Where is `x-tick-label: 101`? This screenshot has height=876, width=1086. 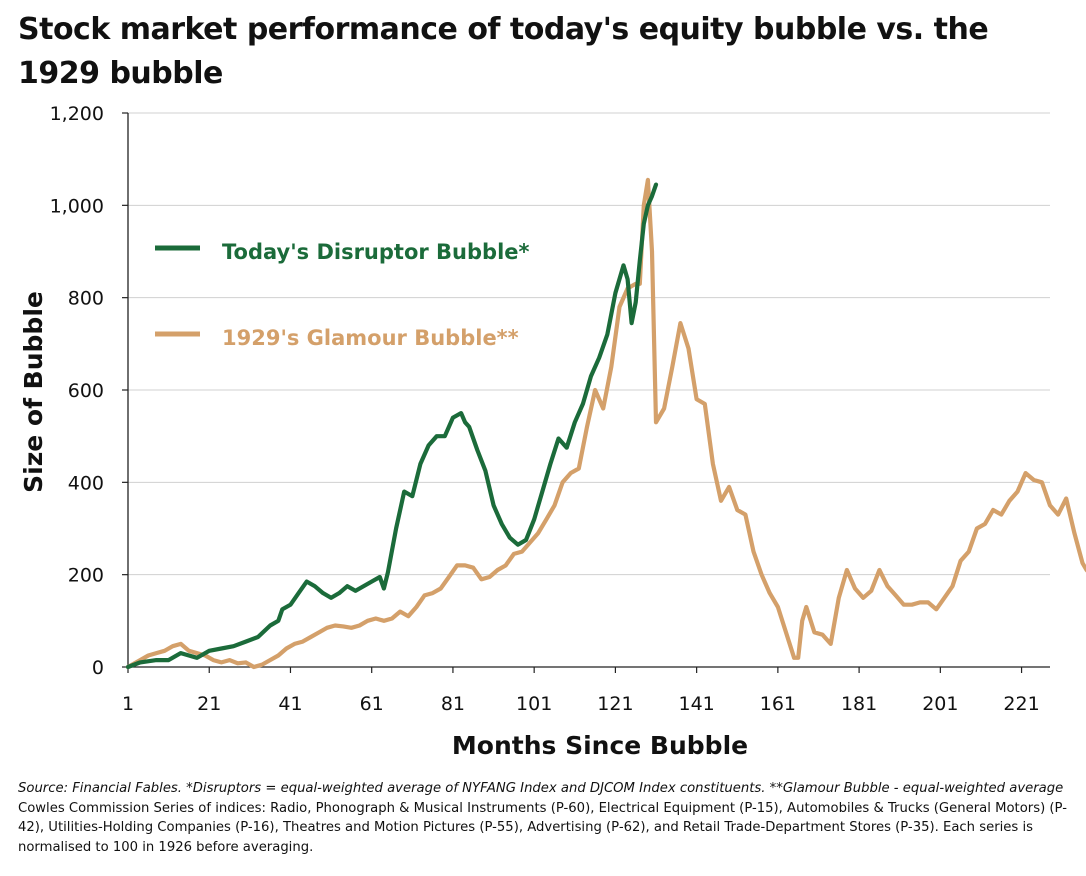
x-tick-label: 101 is located at coordinates (534, 704).